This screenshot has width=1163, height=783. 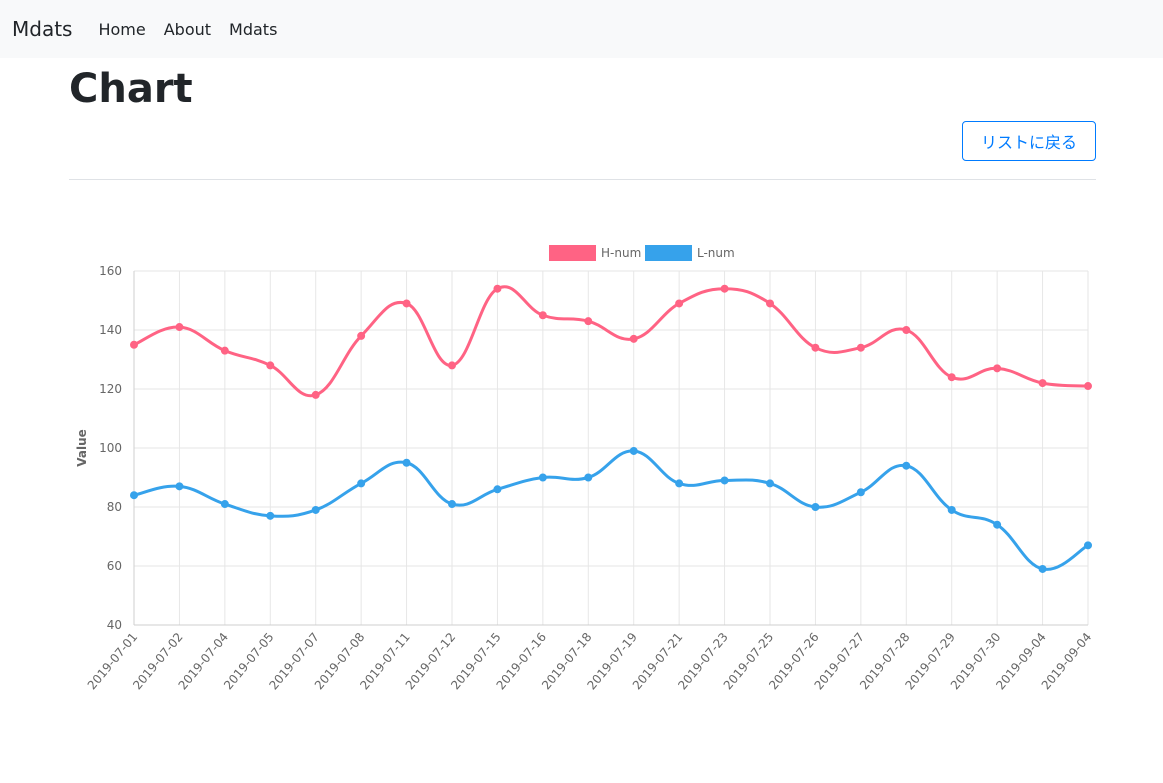 I want to click on y-tick-label: 140, so click(x=110, y=330).